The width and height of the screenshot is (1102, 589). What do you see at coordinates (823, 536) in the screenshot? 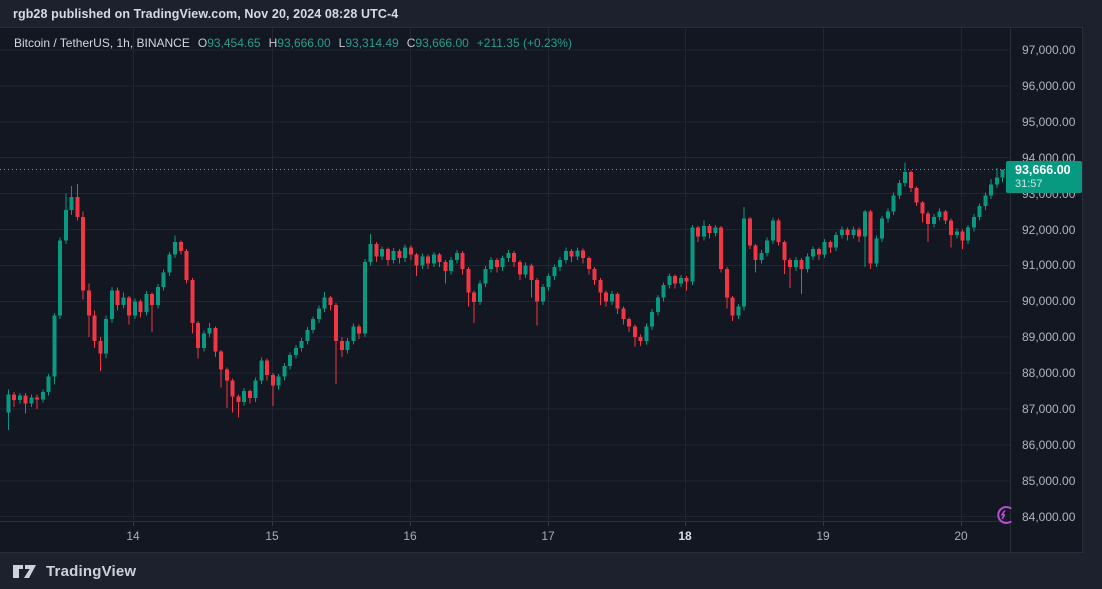
I see `time-axis-label: 19` at bounding box center [823, 536].